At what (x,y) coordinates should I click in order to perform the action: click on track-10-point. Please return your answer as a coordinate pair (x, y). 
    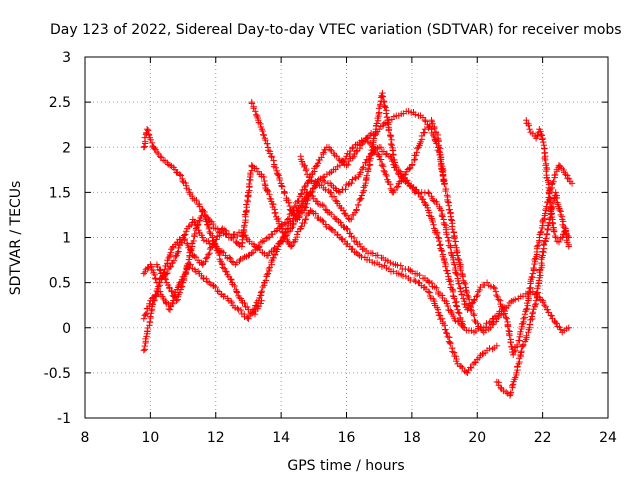
    Looking at the image, I should click on (451, 219).